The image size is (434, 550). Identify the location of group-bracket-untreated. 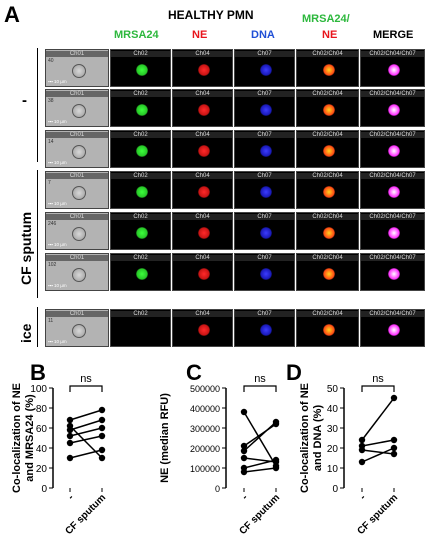
(37, 105).